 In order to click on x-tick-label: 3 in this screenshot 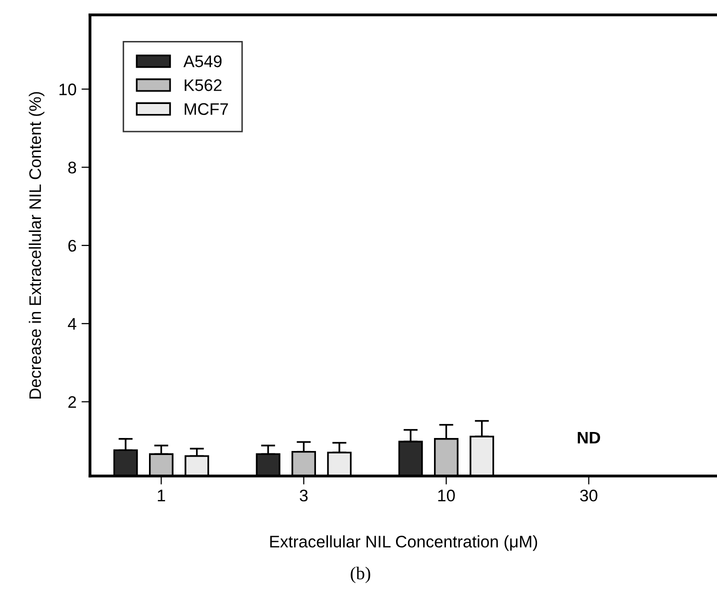, I will do `click(304, 496)`.